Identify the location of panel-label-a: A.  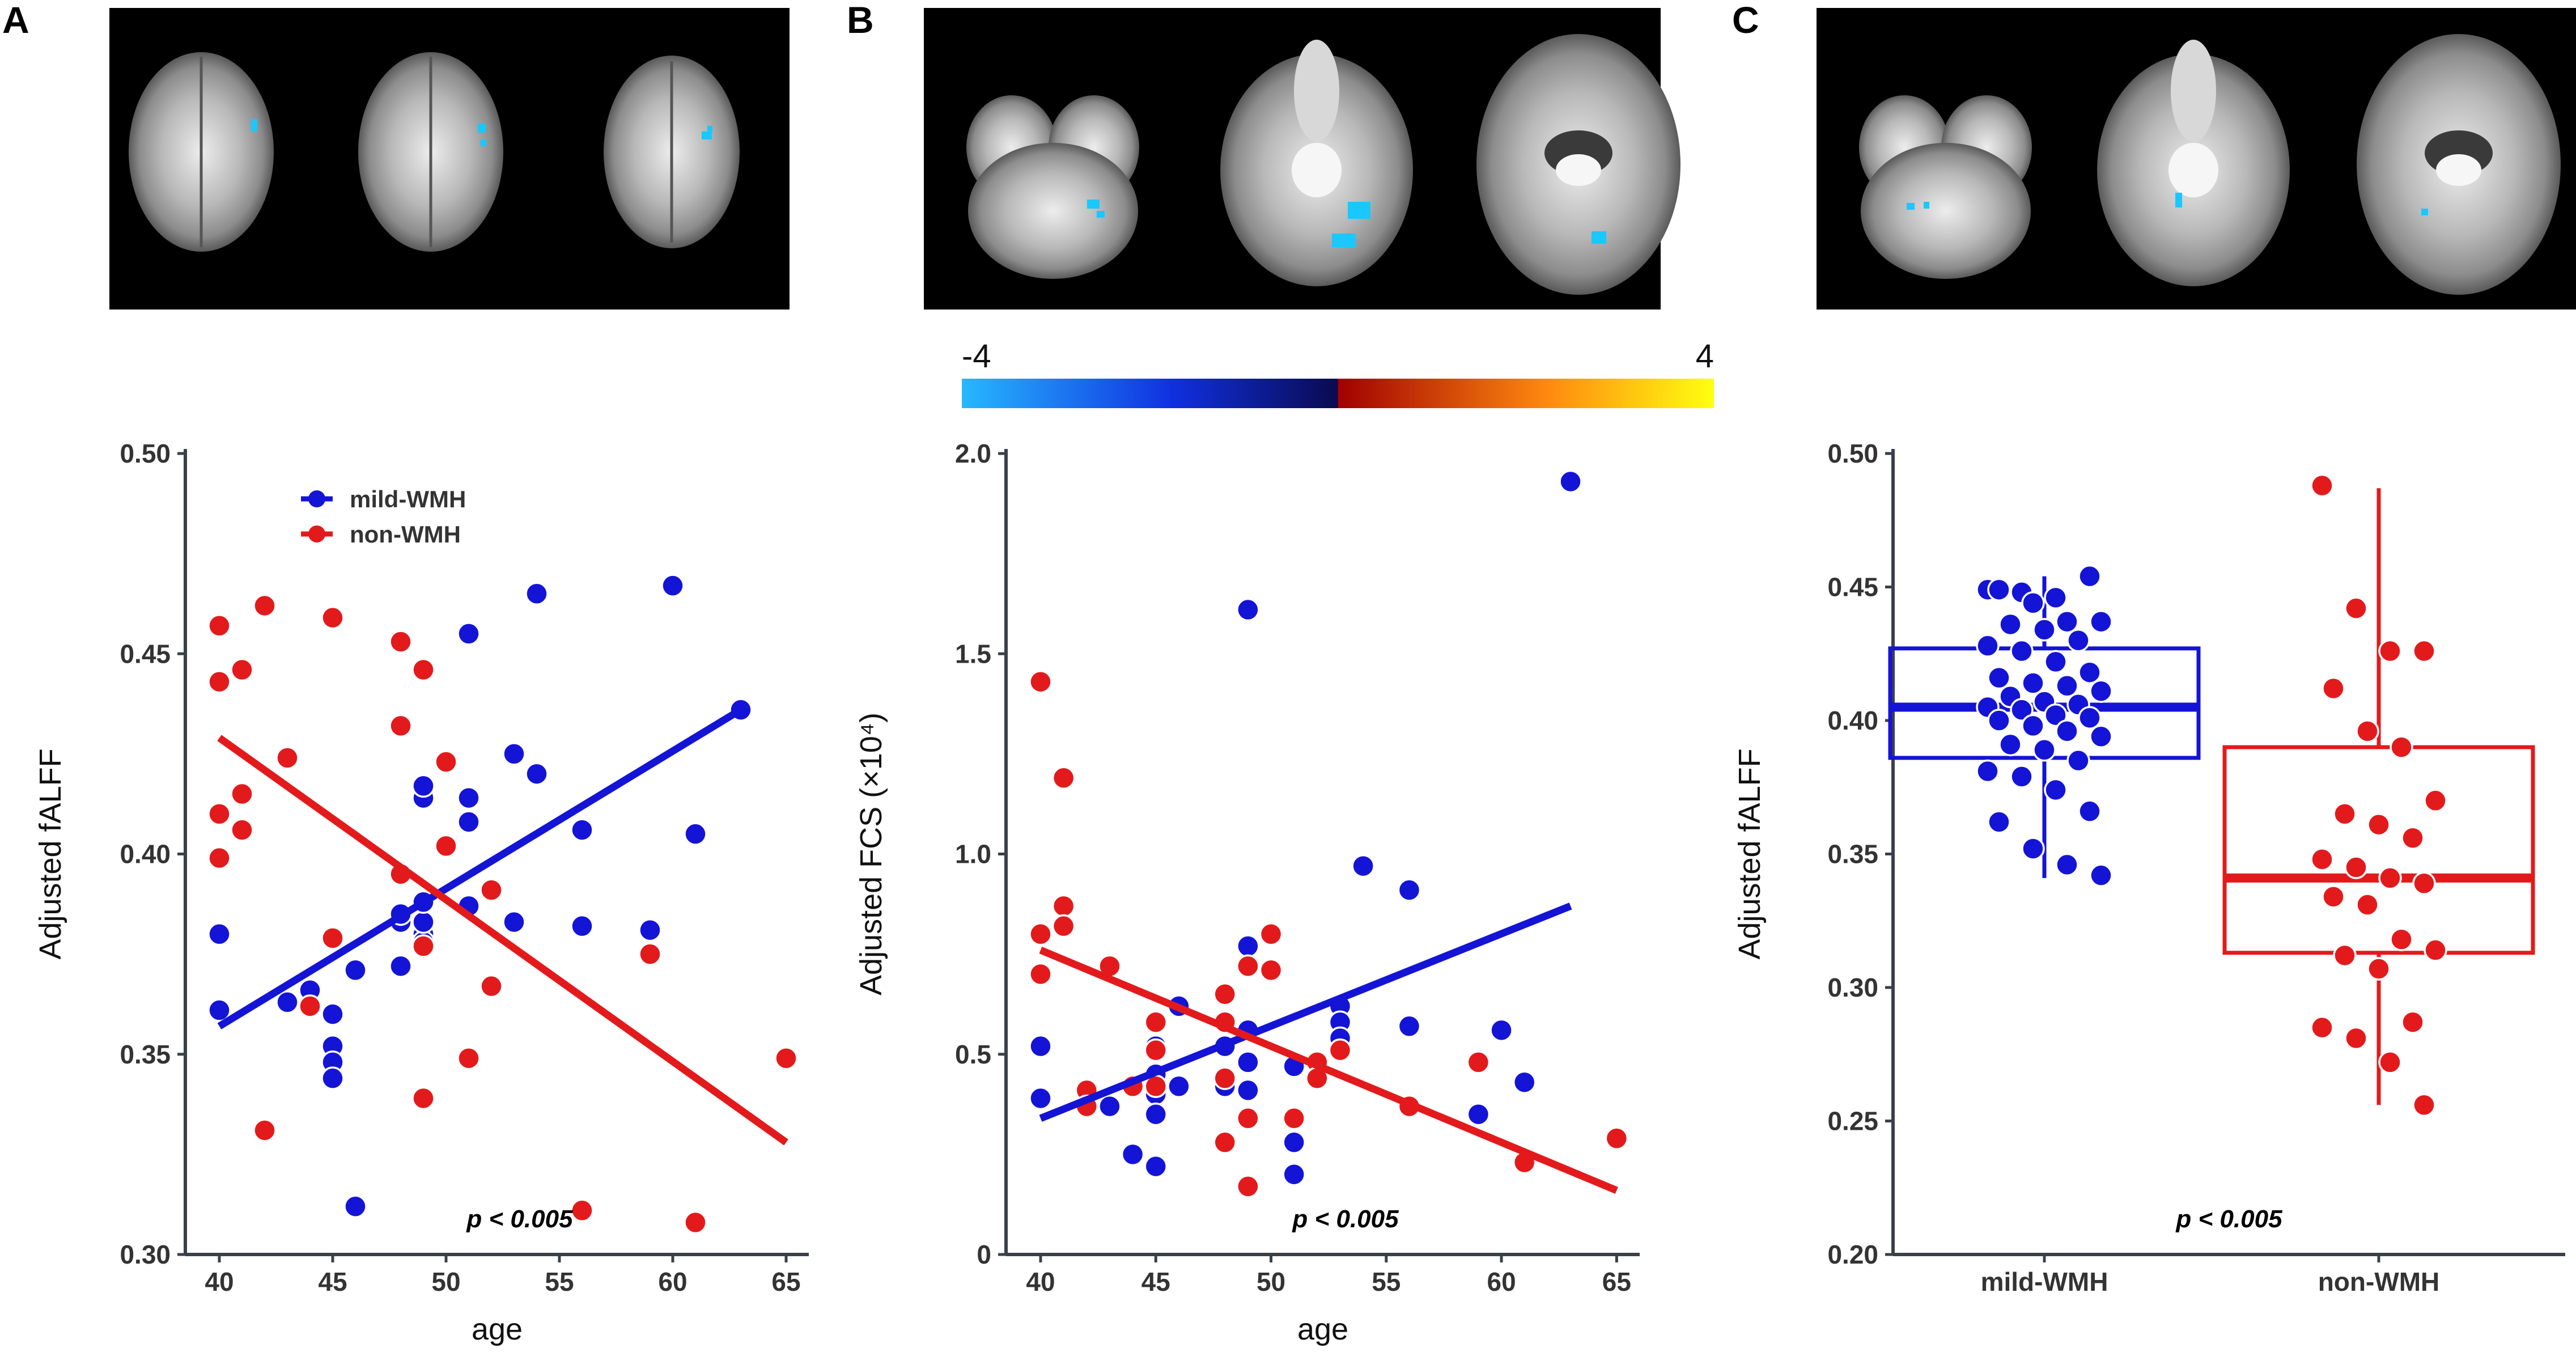
(15, 20).